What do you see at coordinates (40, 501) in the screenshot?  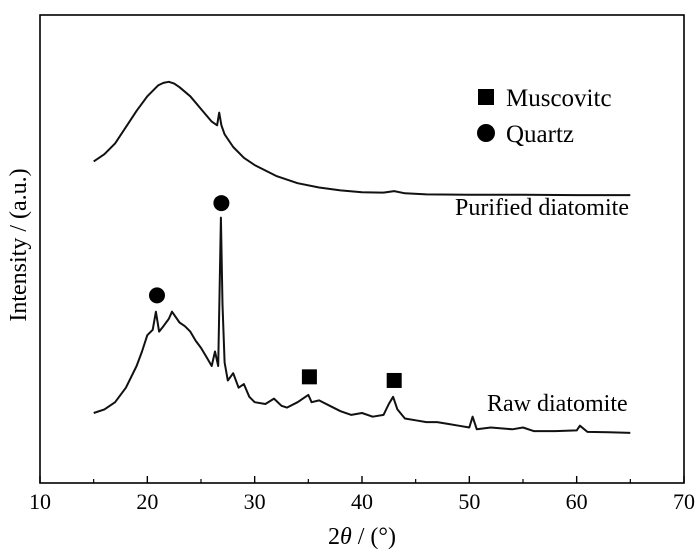 I see `x-tick-label: 10` at bounding box center [40, 501].